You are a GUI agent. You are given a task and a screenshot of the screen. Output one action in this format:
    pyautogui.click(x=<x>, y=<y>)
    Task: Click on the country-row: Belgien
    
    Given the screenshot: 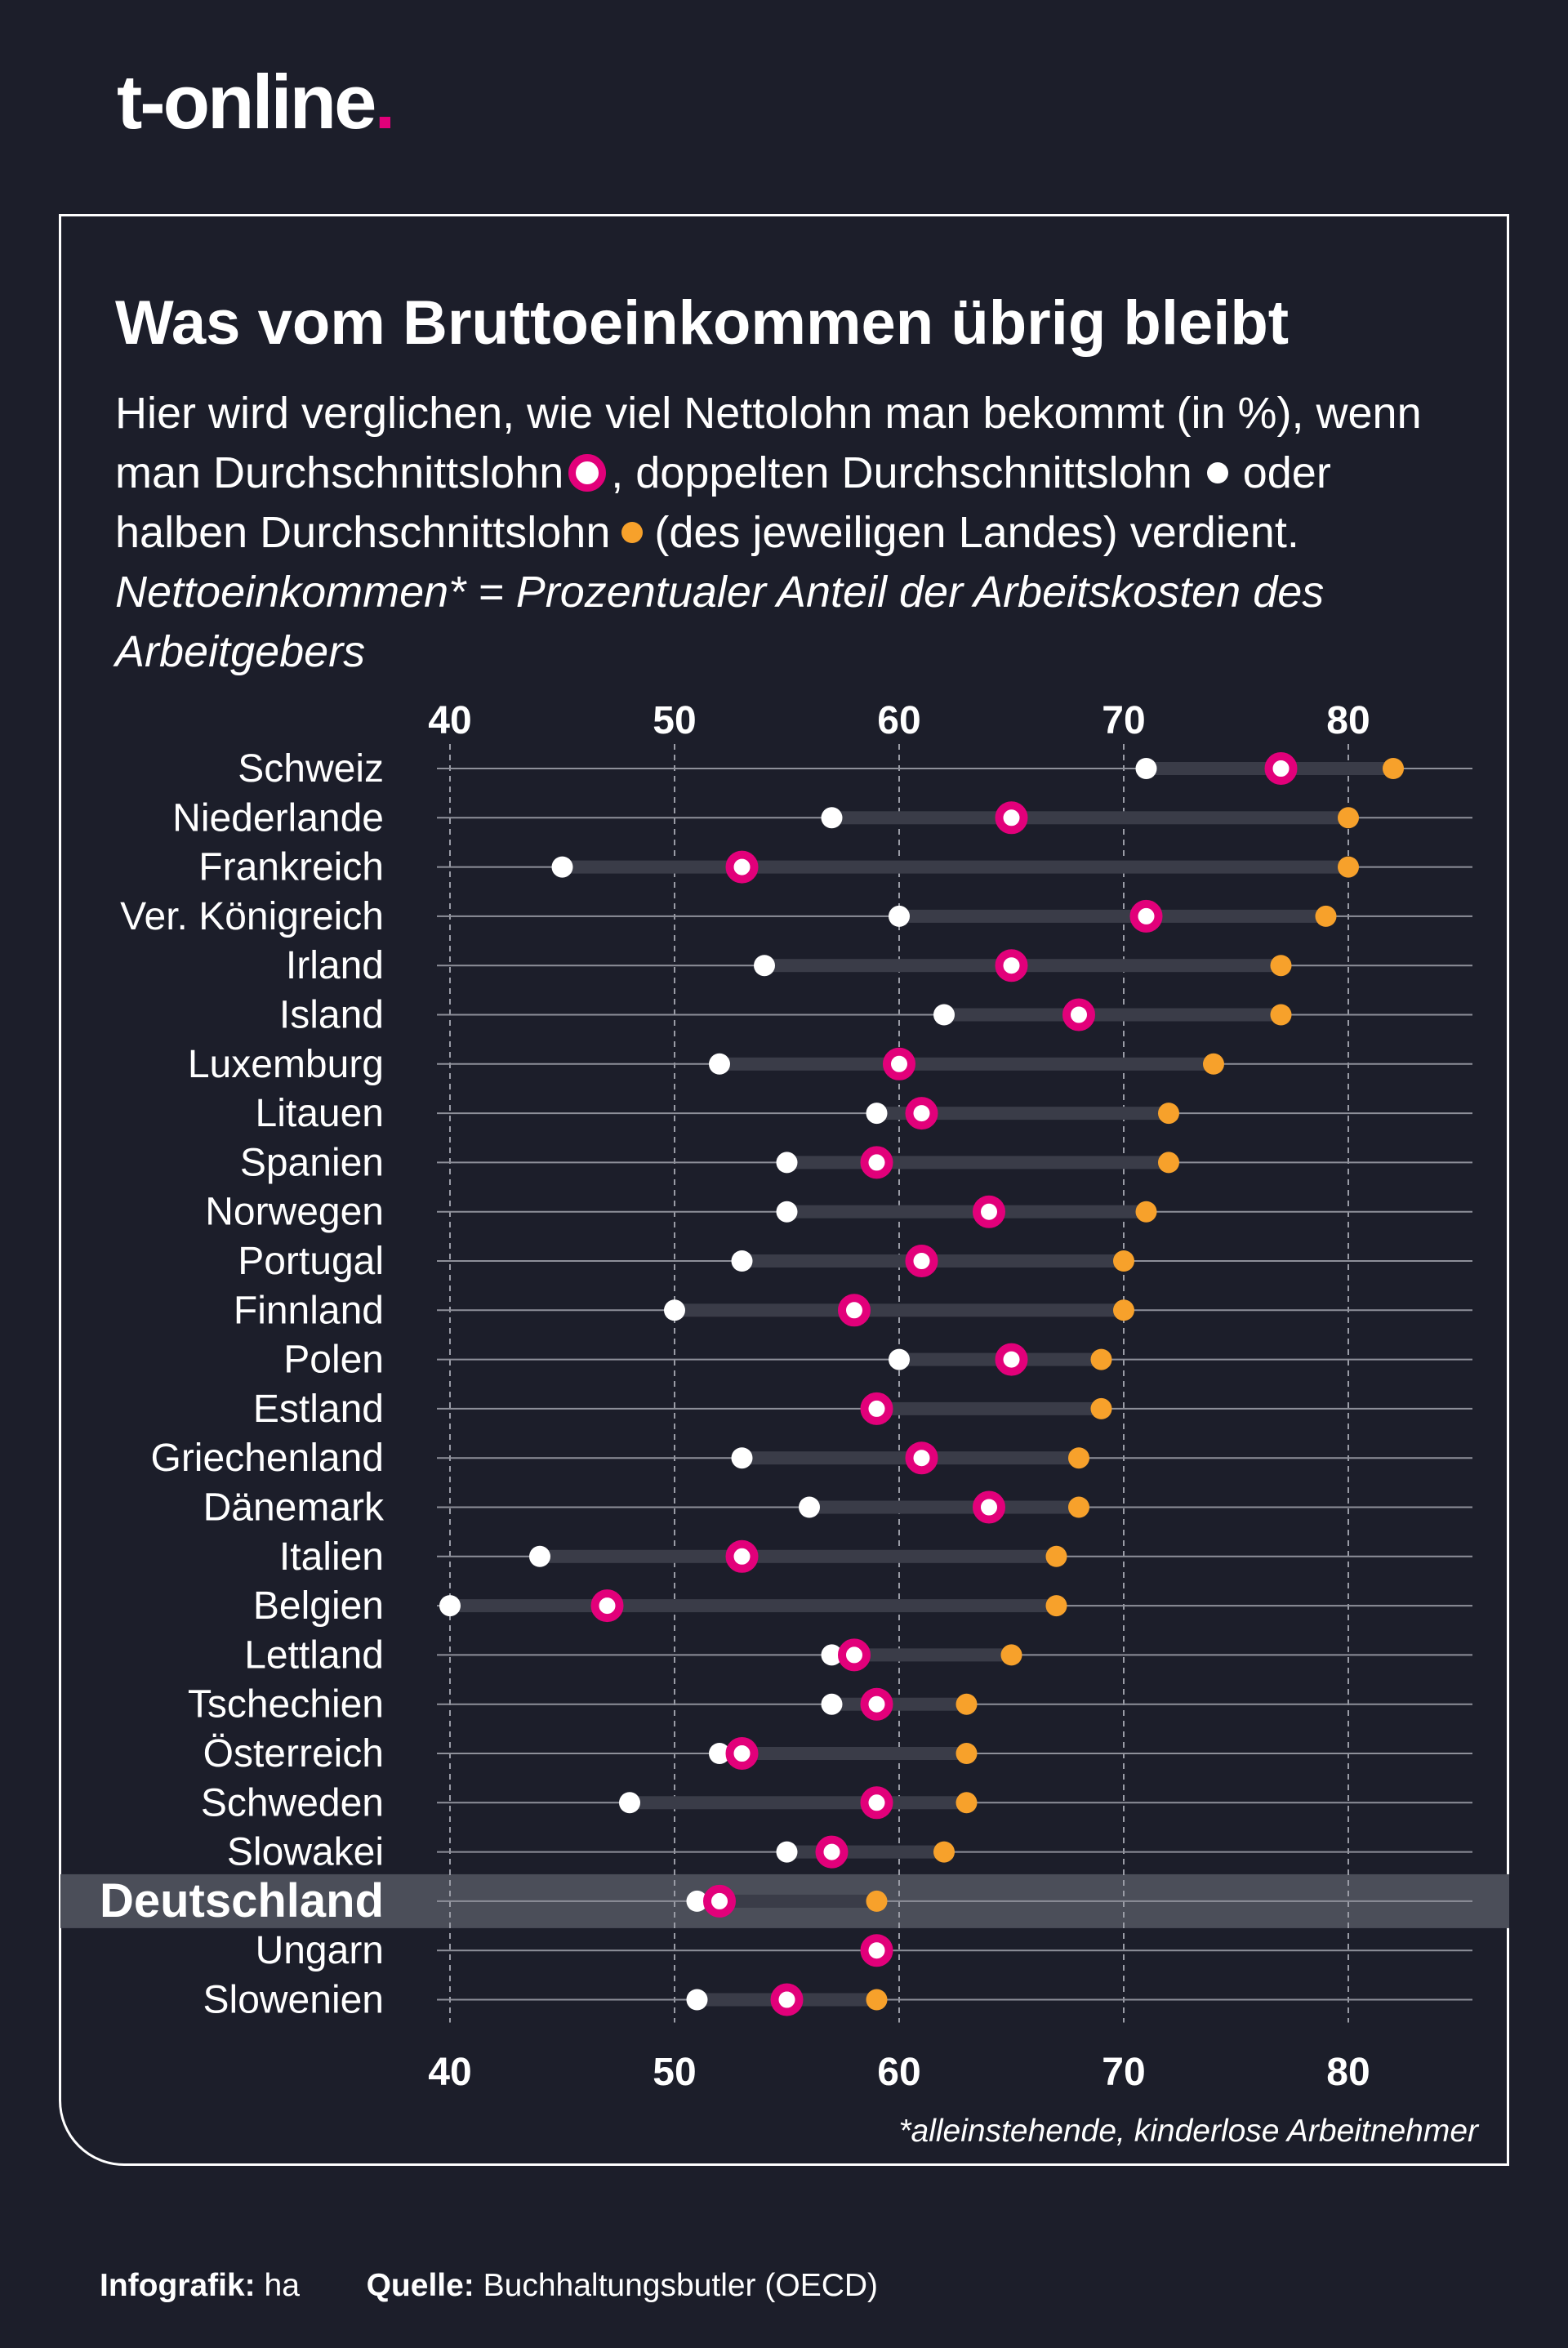 What is the action you would take?
    pyautogui.click(x=862, y=1606)
    